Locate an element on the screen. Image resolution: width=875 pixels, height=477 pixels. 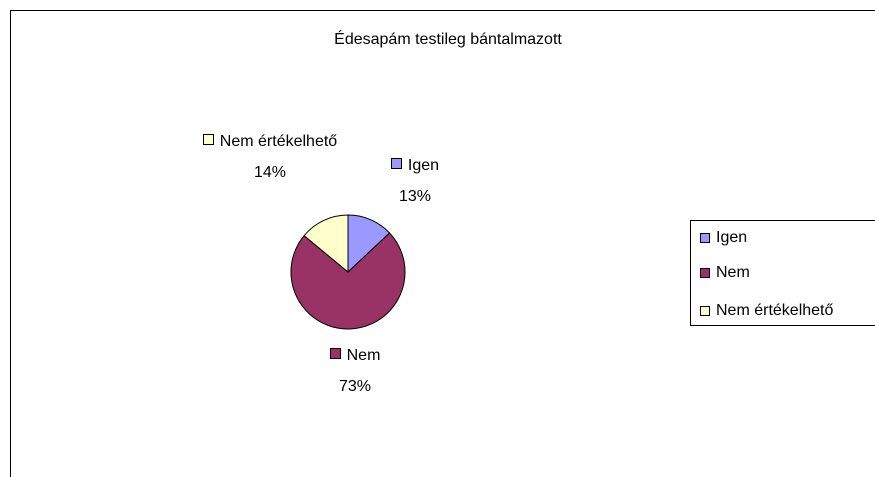
legend-label: Nem értékelhető is located at coordinates (774, 310).